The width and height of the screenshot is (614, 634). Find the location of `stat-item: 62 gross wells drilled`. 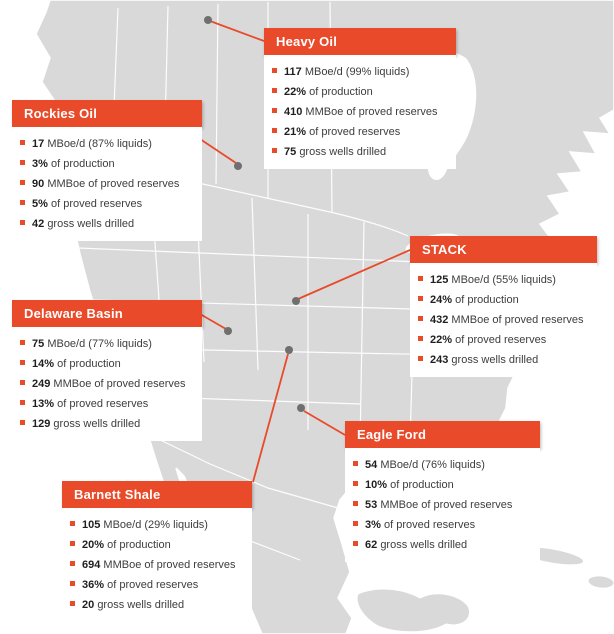

stat-item: 62 gross wells drilled is located at coordinates (442, 545).